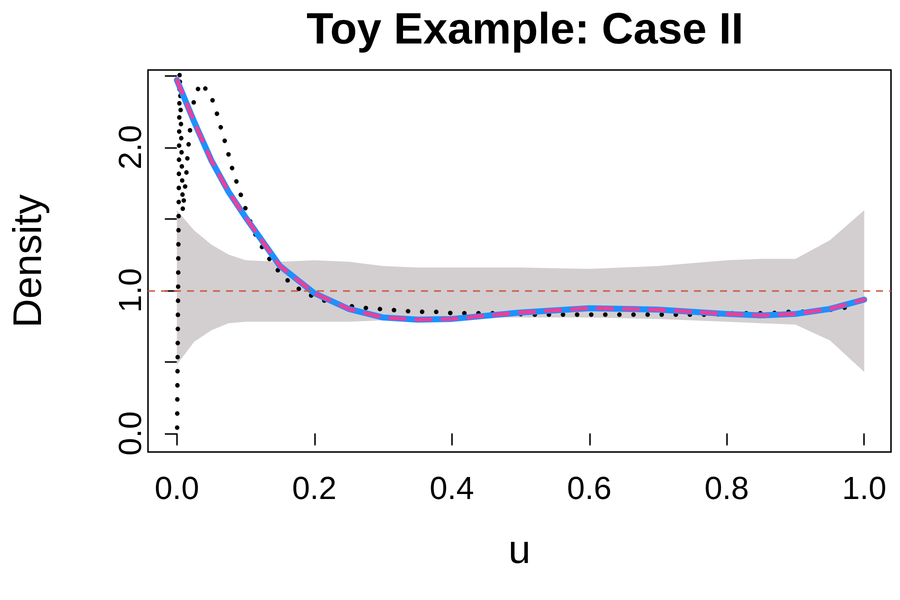  Describe the element at coordinates (28, 261) in the screenshot. I see `y-axis-title: Density` at that location.